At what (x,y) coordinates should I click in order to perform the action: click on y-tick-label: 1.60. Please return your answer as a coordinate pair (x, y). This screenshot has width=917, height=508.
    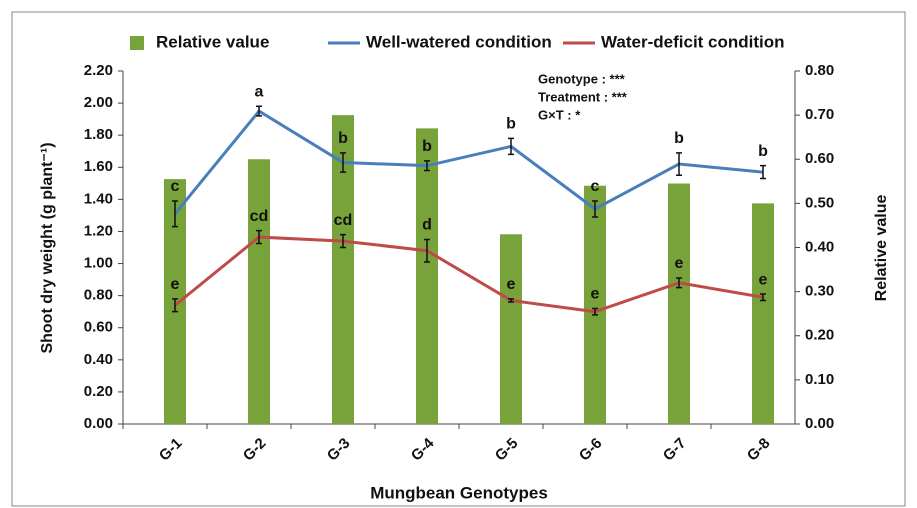
    Looking at the image, I should click on (98, 166).